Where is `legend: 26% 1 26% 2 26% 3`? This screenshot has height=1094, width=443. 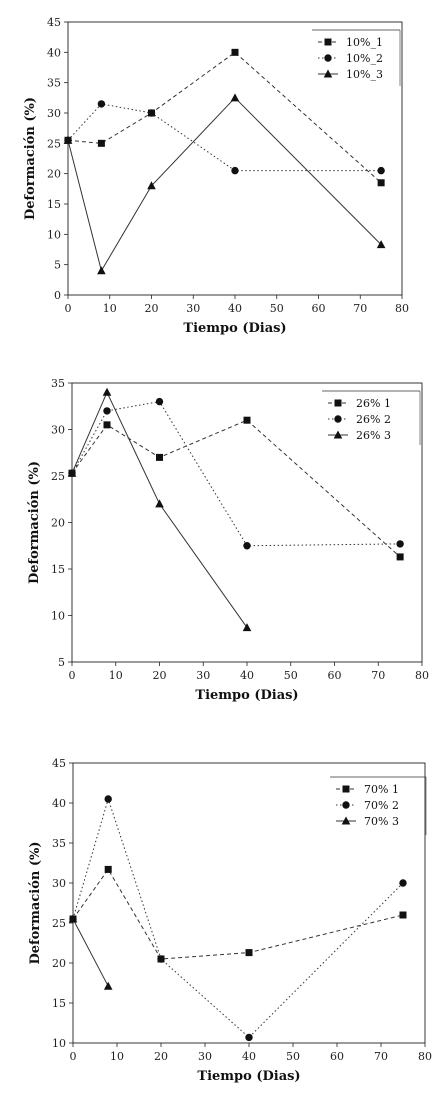
legend: 26% 1 26% 2 26% 3 is located at coordinates (371, 417).